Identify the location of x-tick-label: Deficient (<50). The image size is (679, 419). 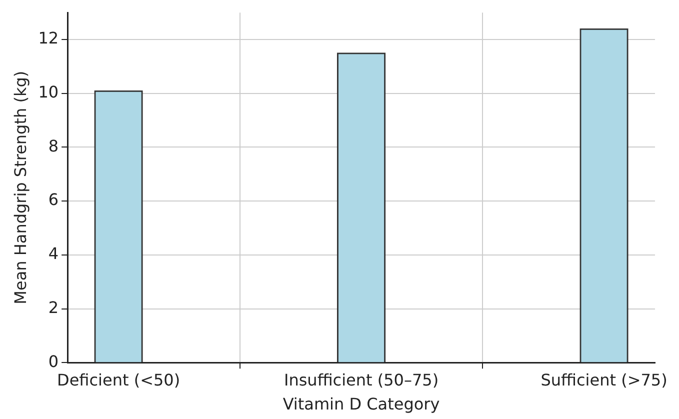
(118, 380).